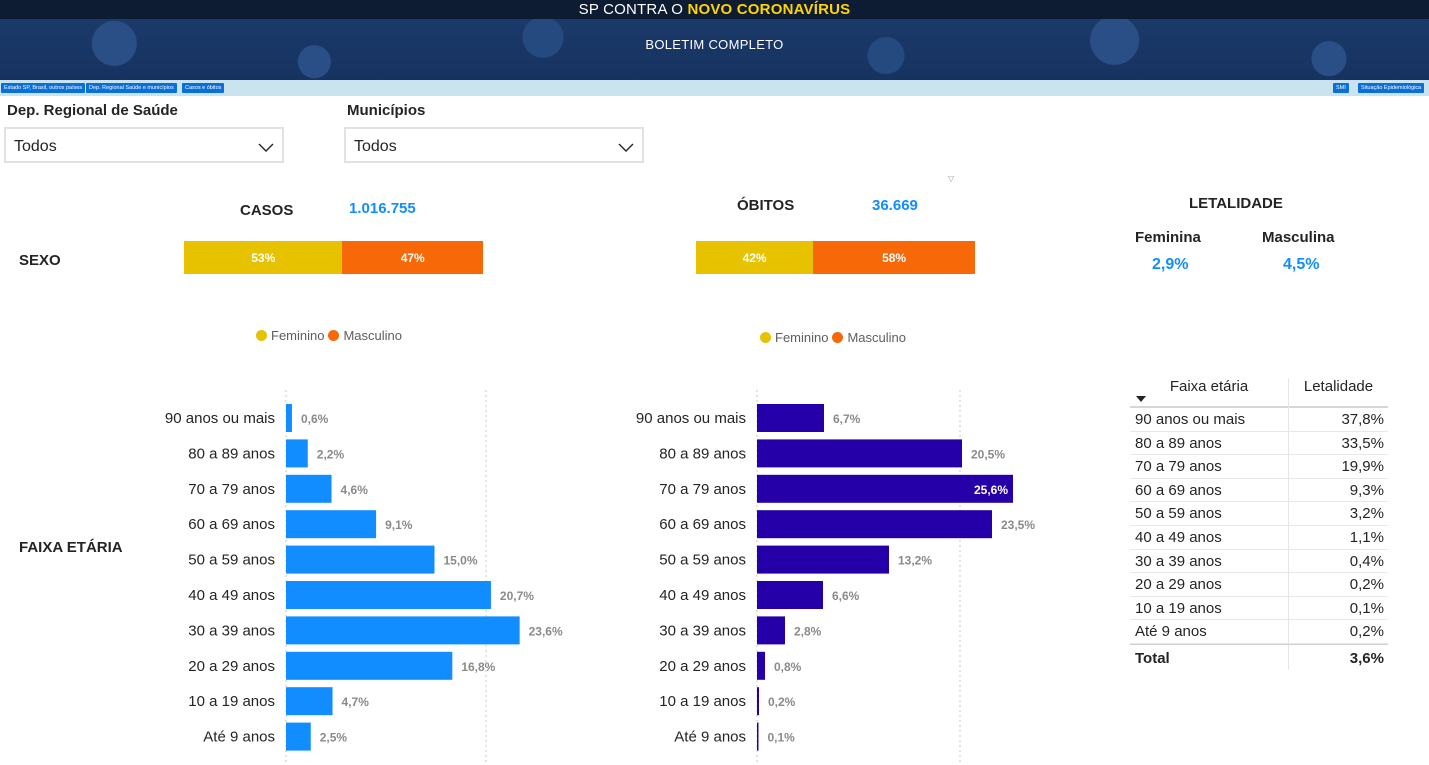 The height and width of the screenshot is (765, 1429). I want to click on obitos-feminino-segment: 42%, so click(755, 257).